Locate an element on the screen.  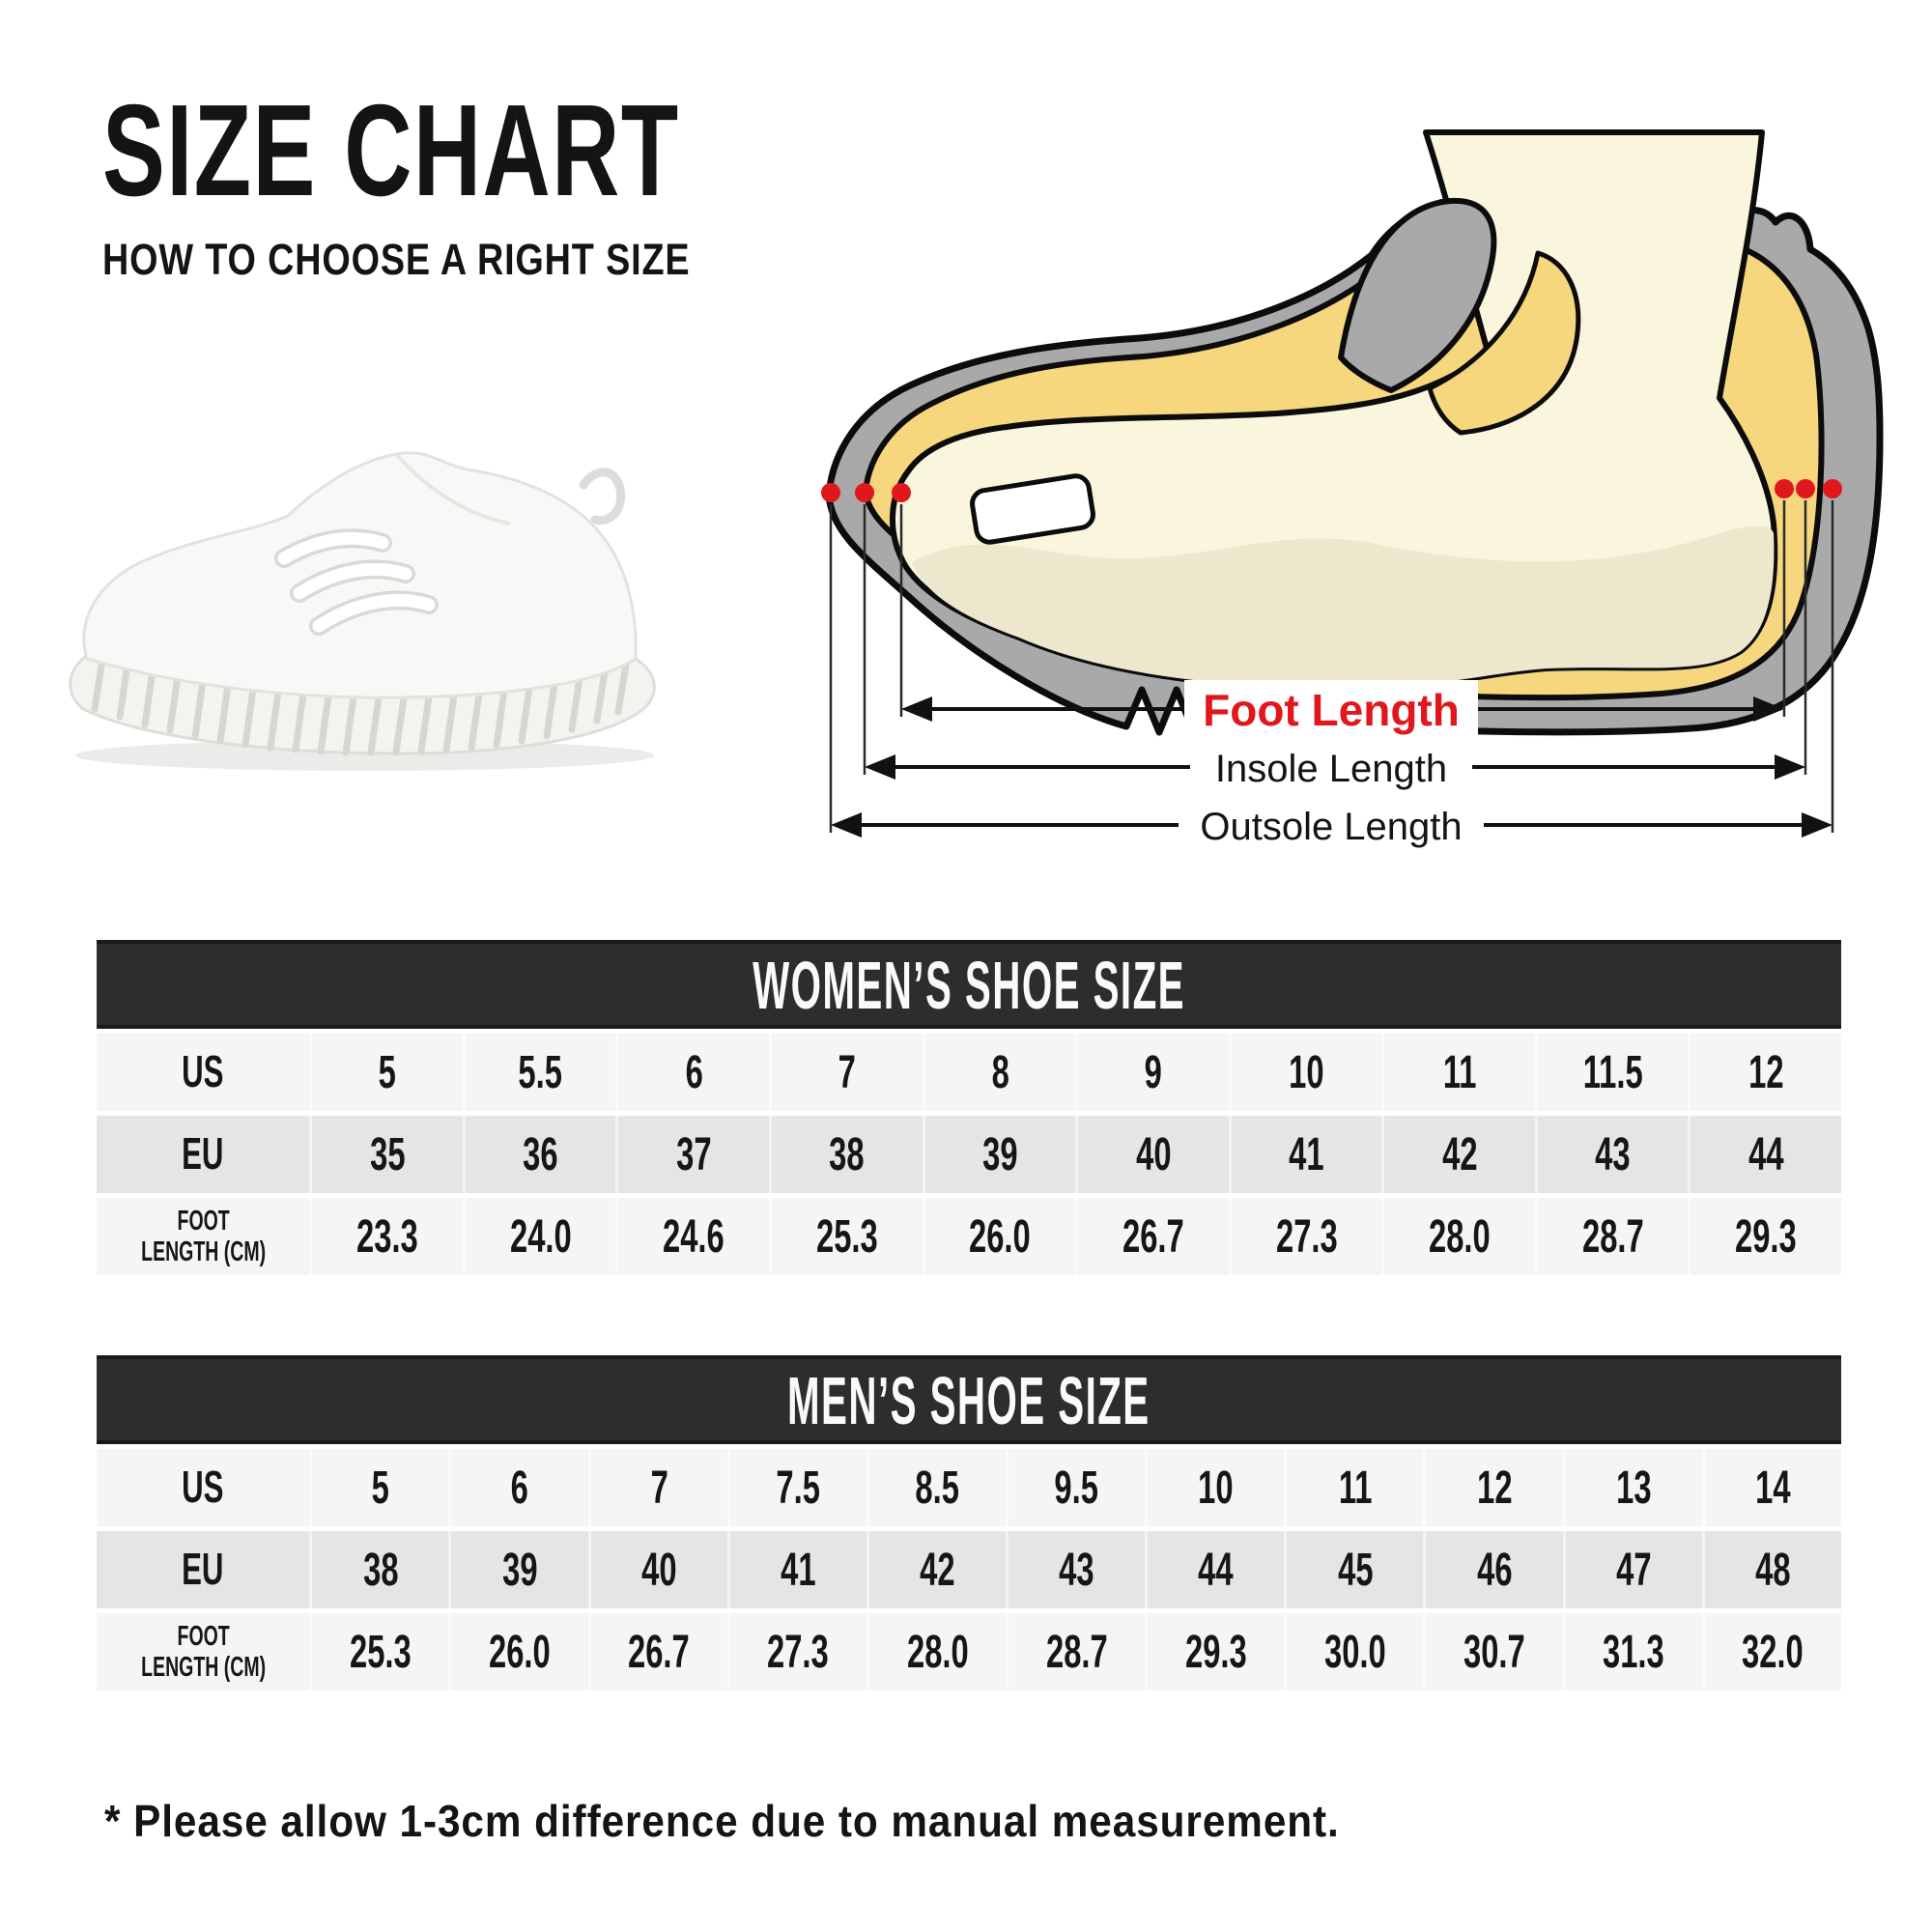
size-cell: 28.7 is located at coordinates (1076, 1651).